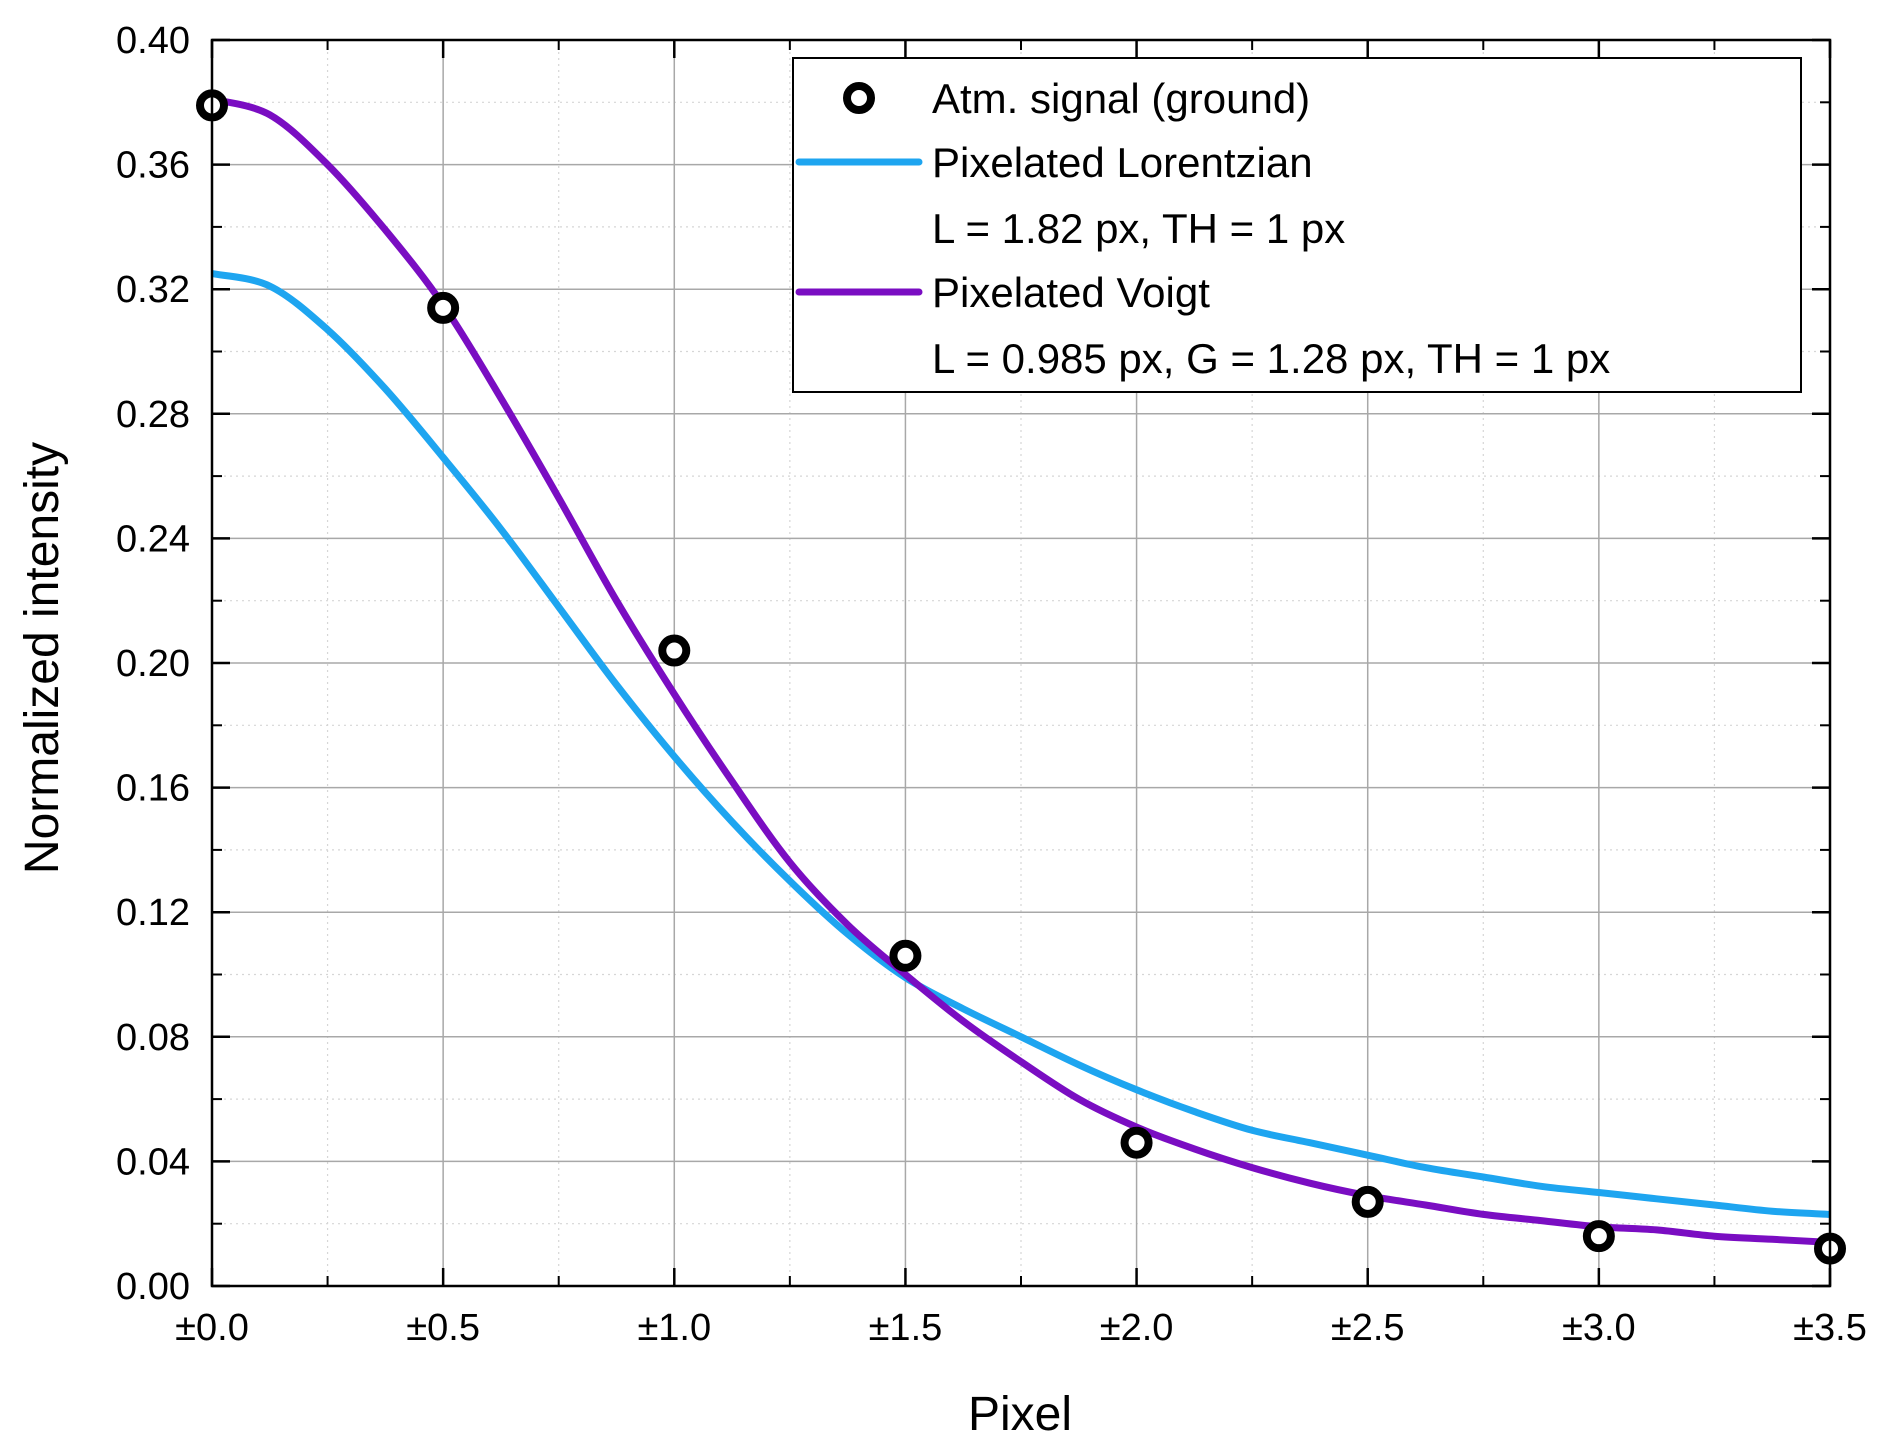 This screenshot has height=1454, width=1892. I want to click on legend-label-voigt: Pixelated Voigt, so click(1071, 292).